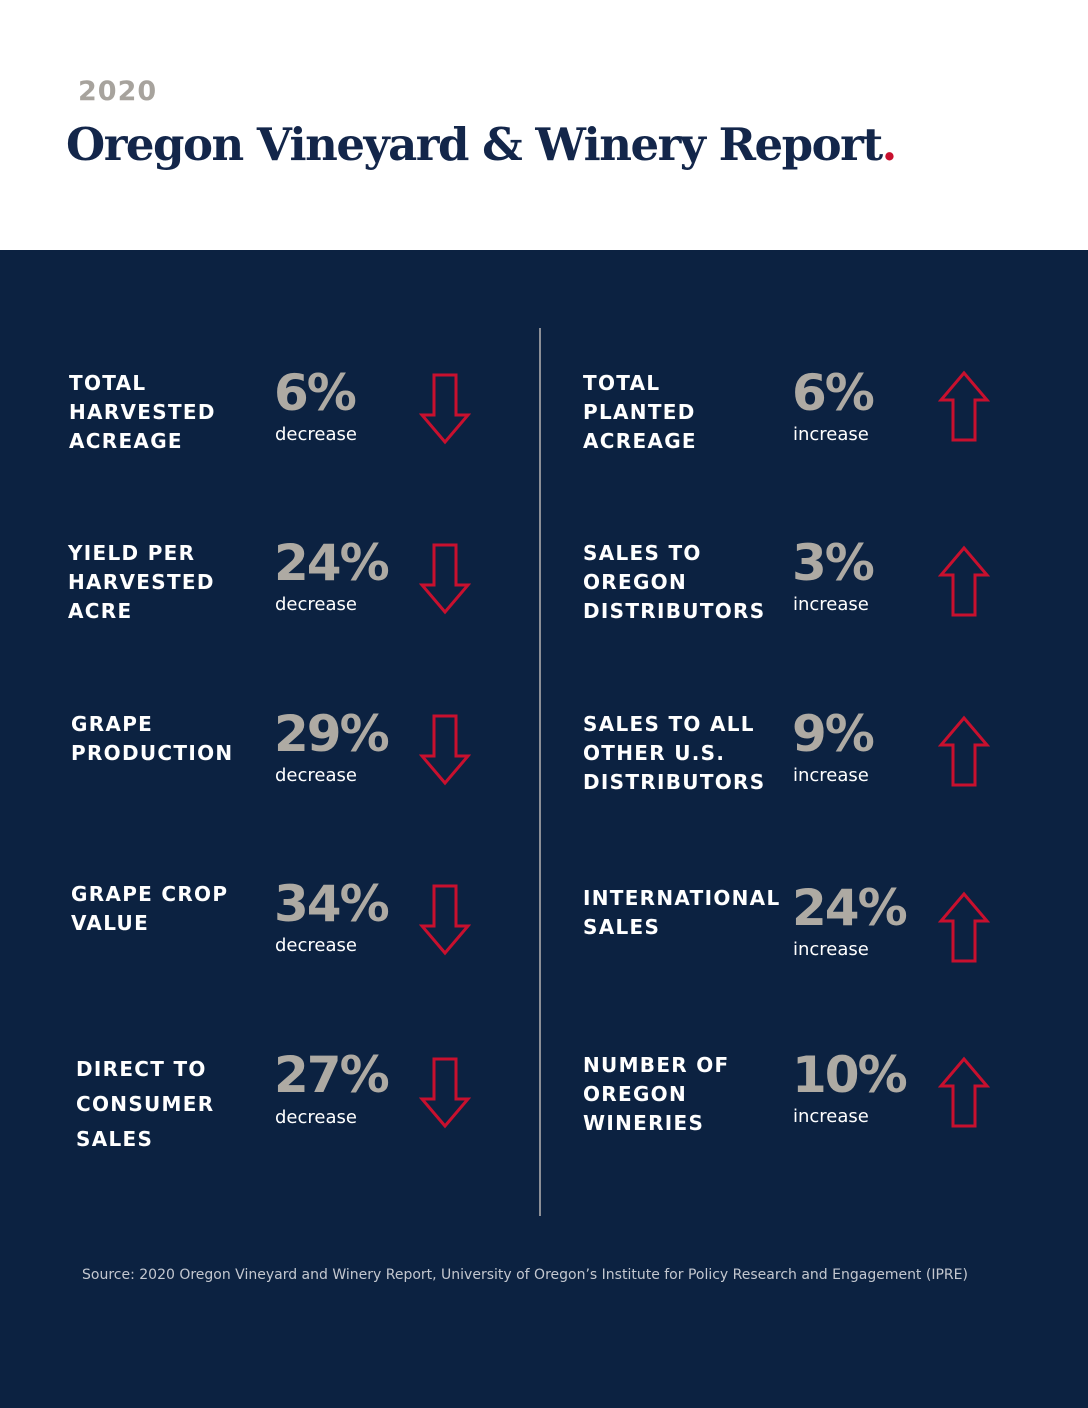 The width and height of the screenshot is (1088, 1408). What do you see at coordinates (112, 724) in the screenshot?
I see `stat-label-line: GRAPE` at bounding box center [112, 724].